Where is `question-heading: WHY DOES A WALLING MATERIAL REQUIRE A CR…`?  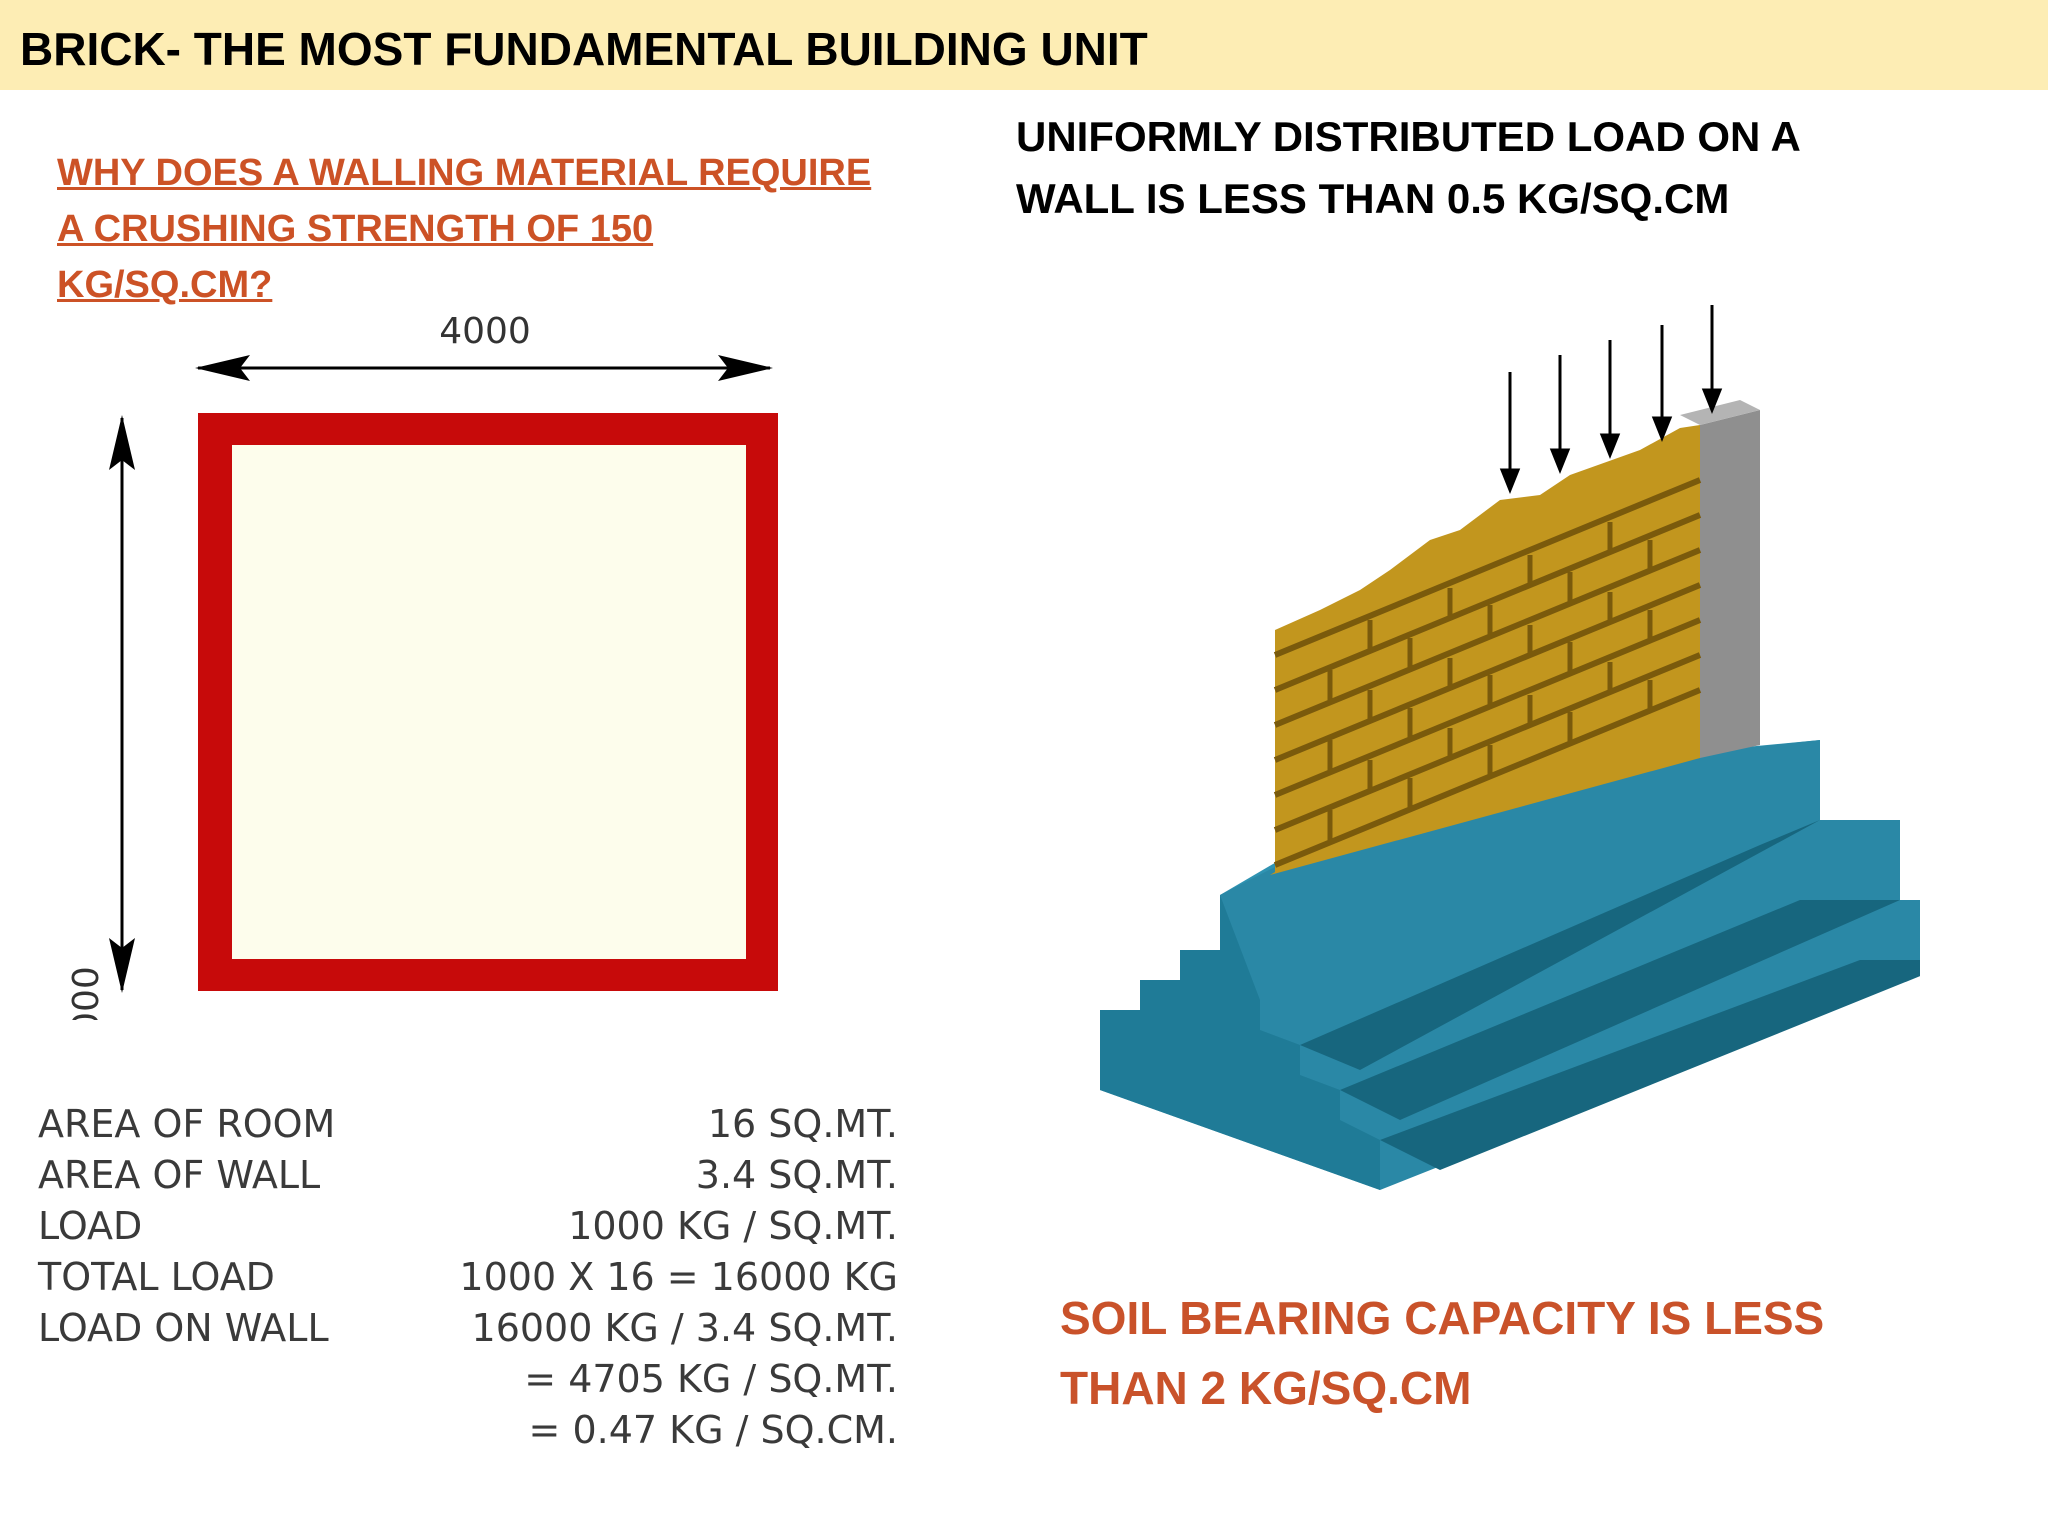 question-heading: WHY DOES A WALLING MATERIAL REQUIRE A CR… is located at coordinates (464, 229).